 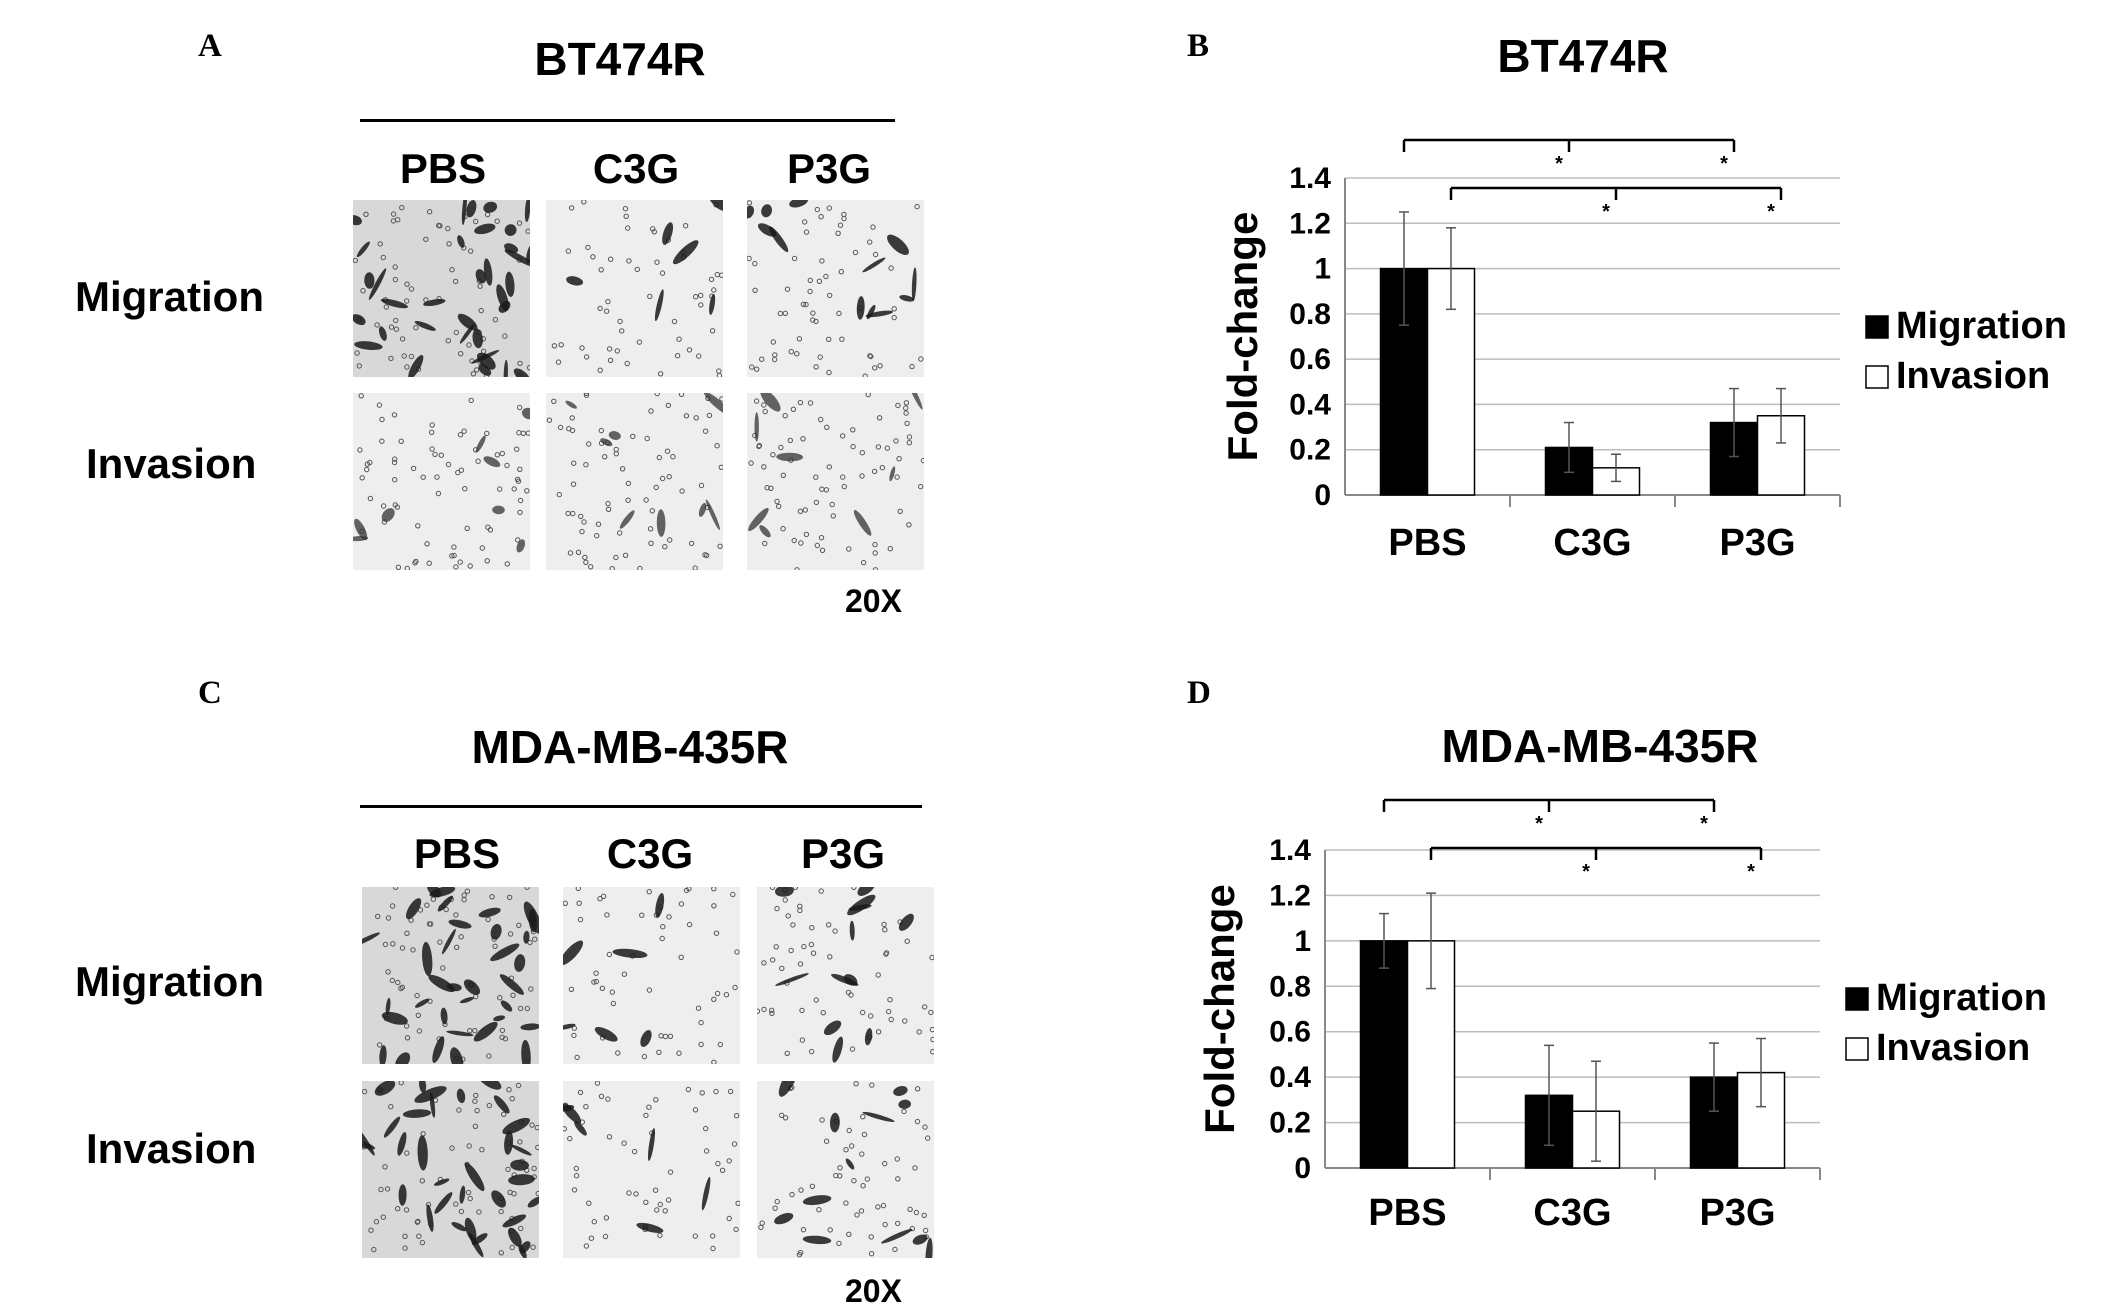 What do you see at coordinates (641, 806) in the screenshot?
I see `panel-c-rule` at bounding box center [641, 806].